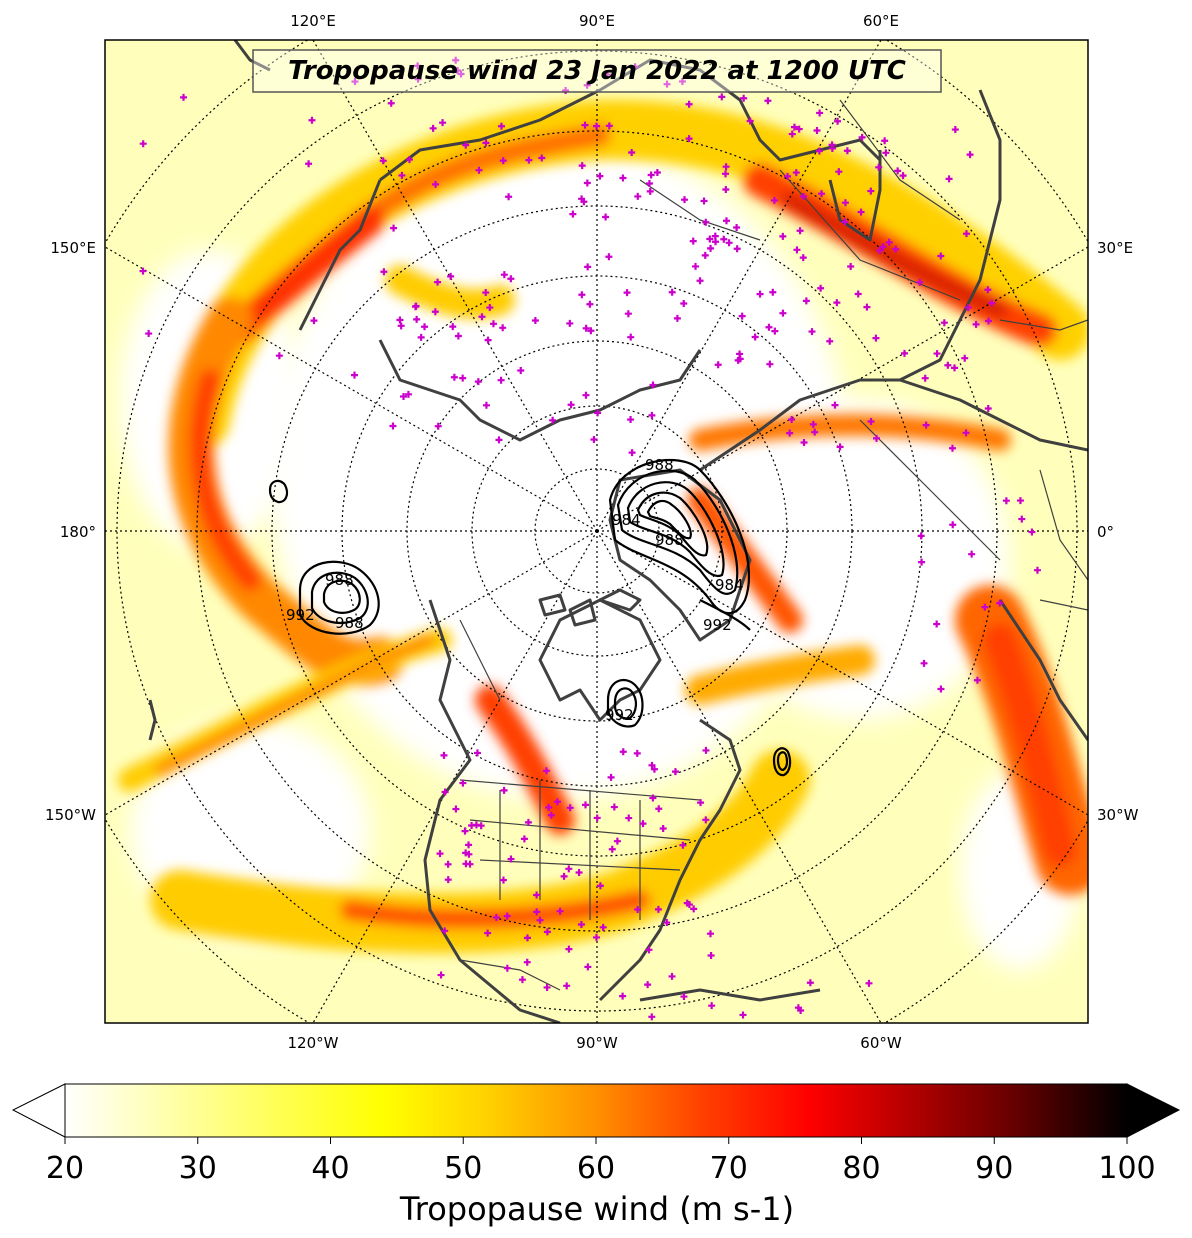 This screenshot has width=1192, height=1238. I want to click on contour-label: 992, so click(717, 625).